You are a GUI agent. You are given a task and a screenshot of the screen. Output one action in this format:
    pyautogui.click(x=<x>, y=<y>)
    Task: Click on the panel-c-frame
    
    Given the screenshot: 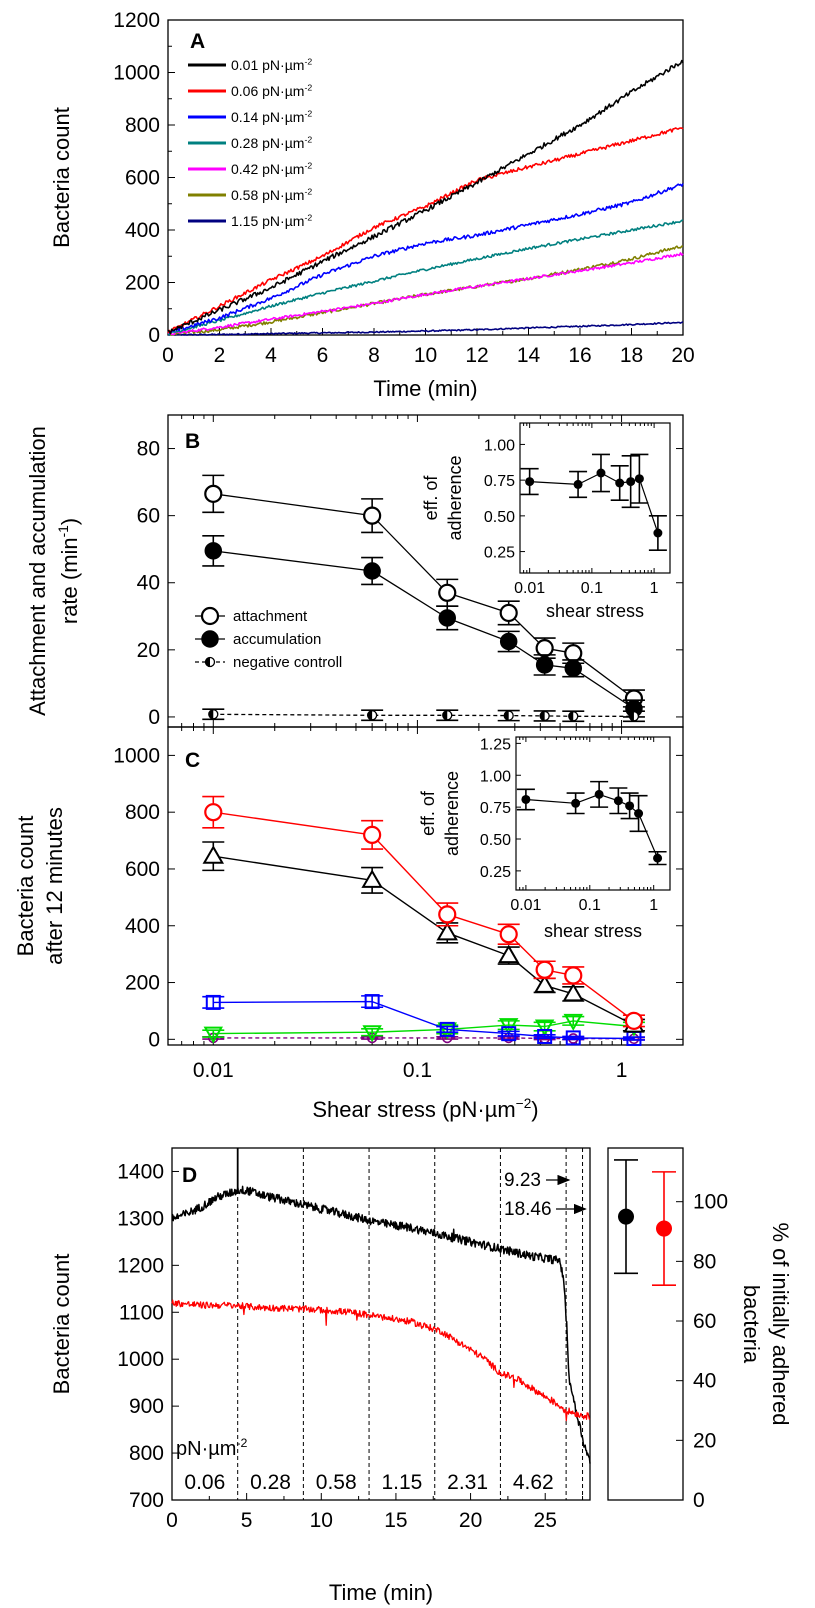 What is the action you would take?
    pyautogui.click(x=425, y=886)
    